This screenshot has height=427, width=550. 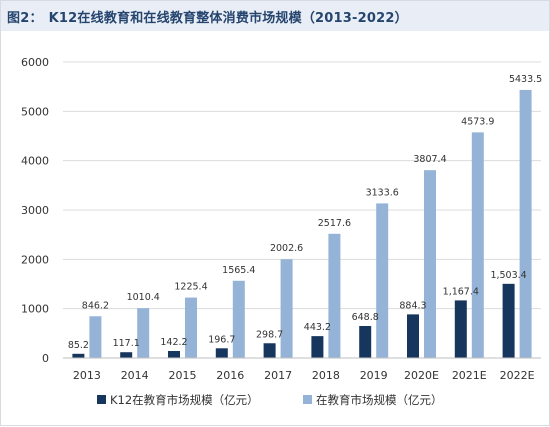 I want to click on bar-total-2015, so click(x=191, y=327).